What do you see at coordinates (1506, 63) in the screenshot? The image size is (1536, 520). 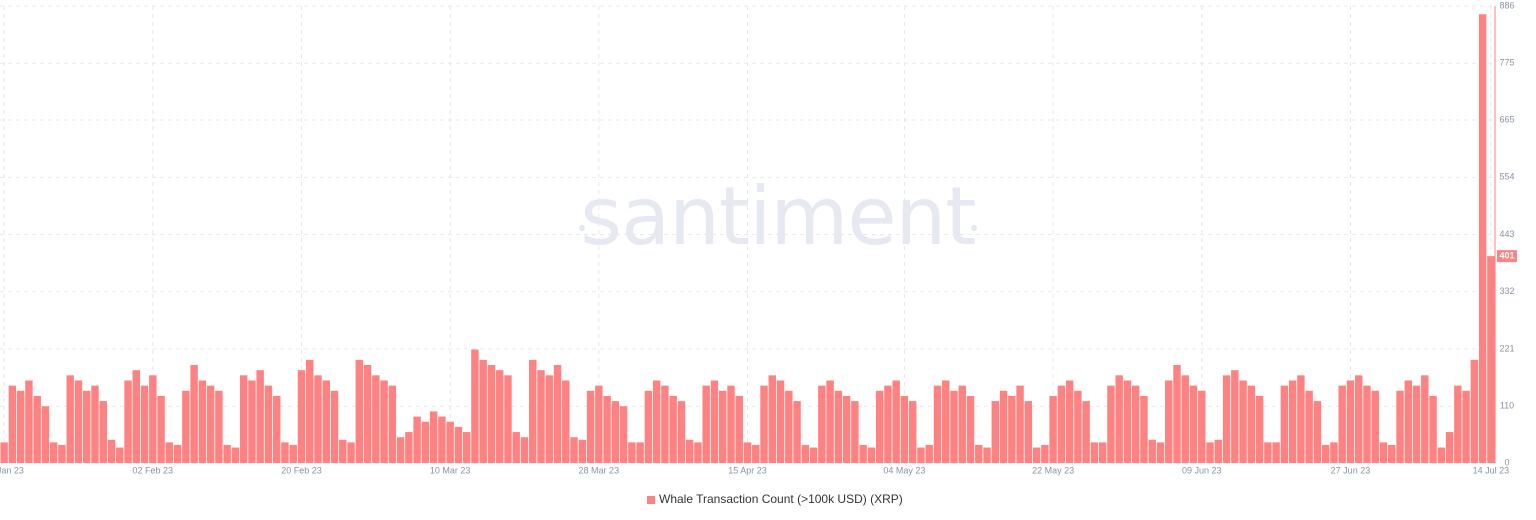 I see `y-tick-label: 775` at bounding box center [1506, 63].